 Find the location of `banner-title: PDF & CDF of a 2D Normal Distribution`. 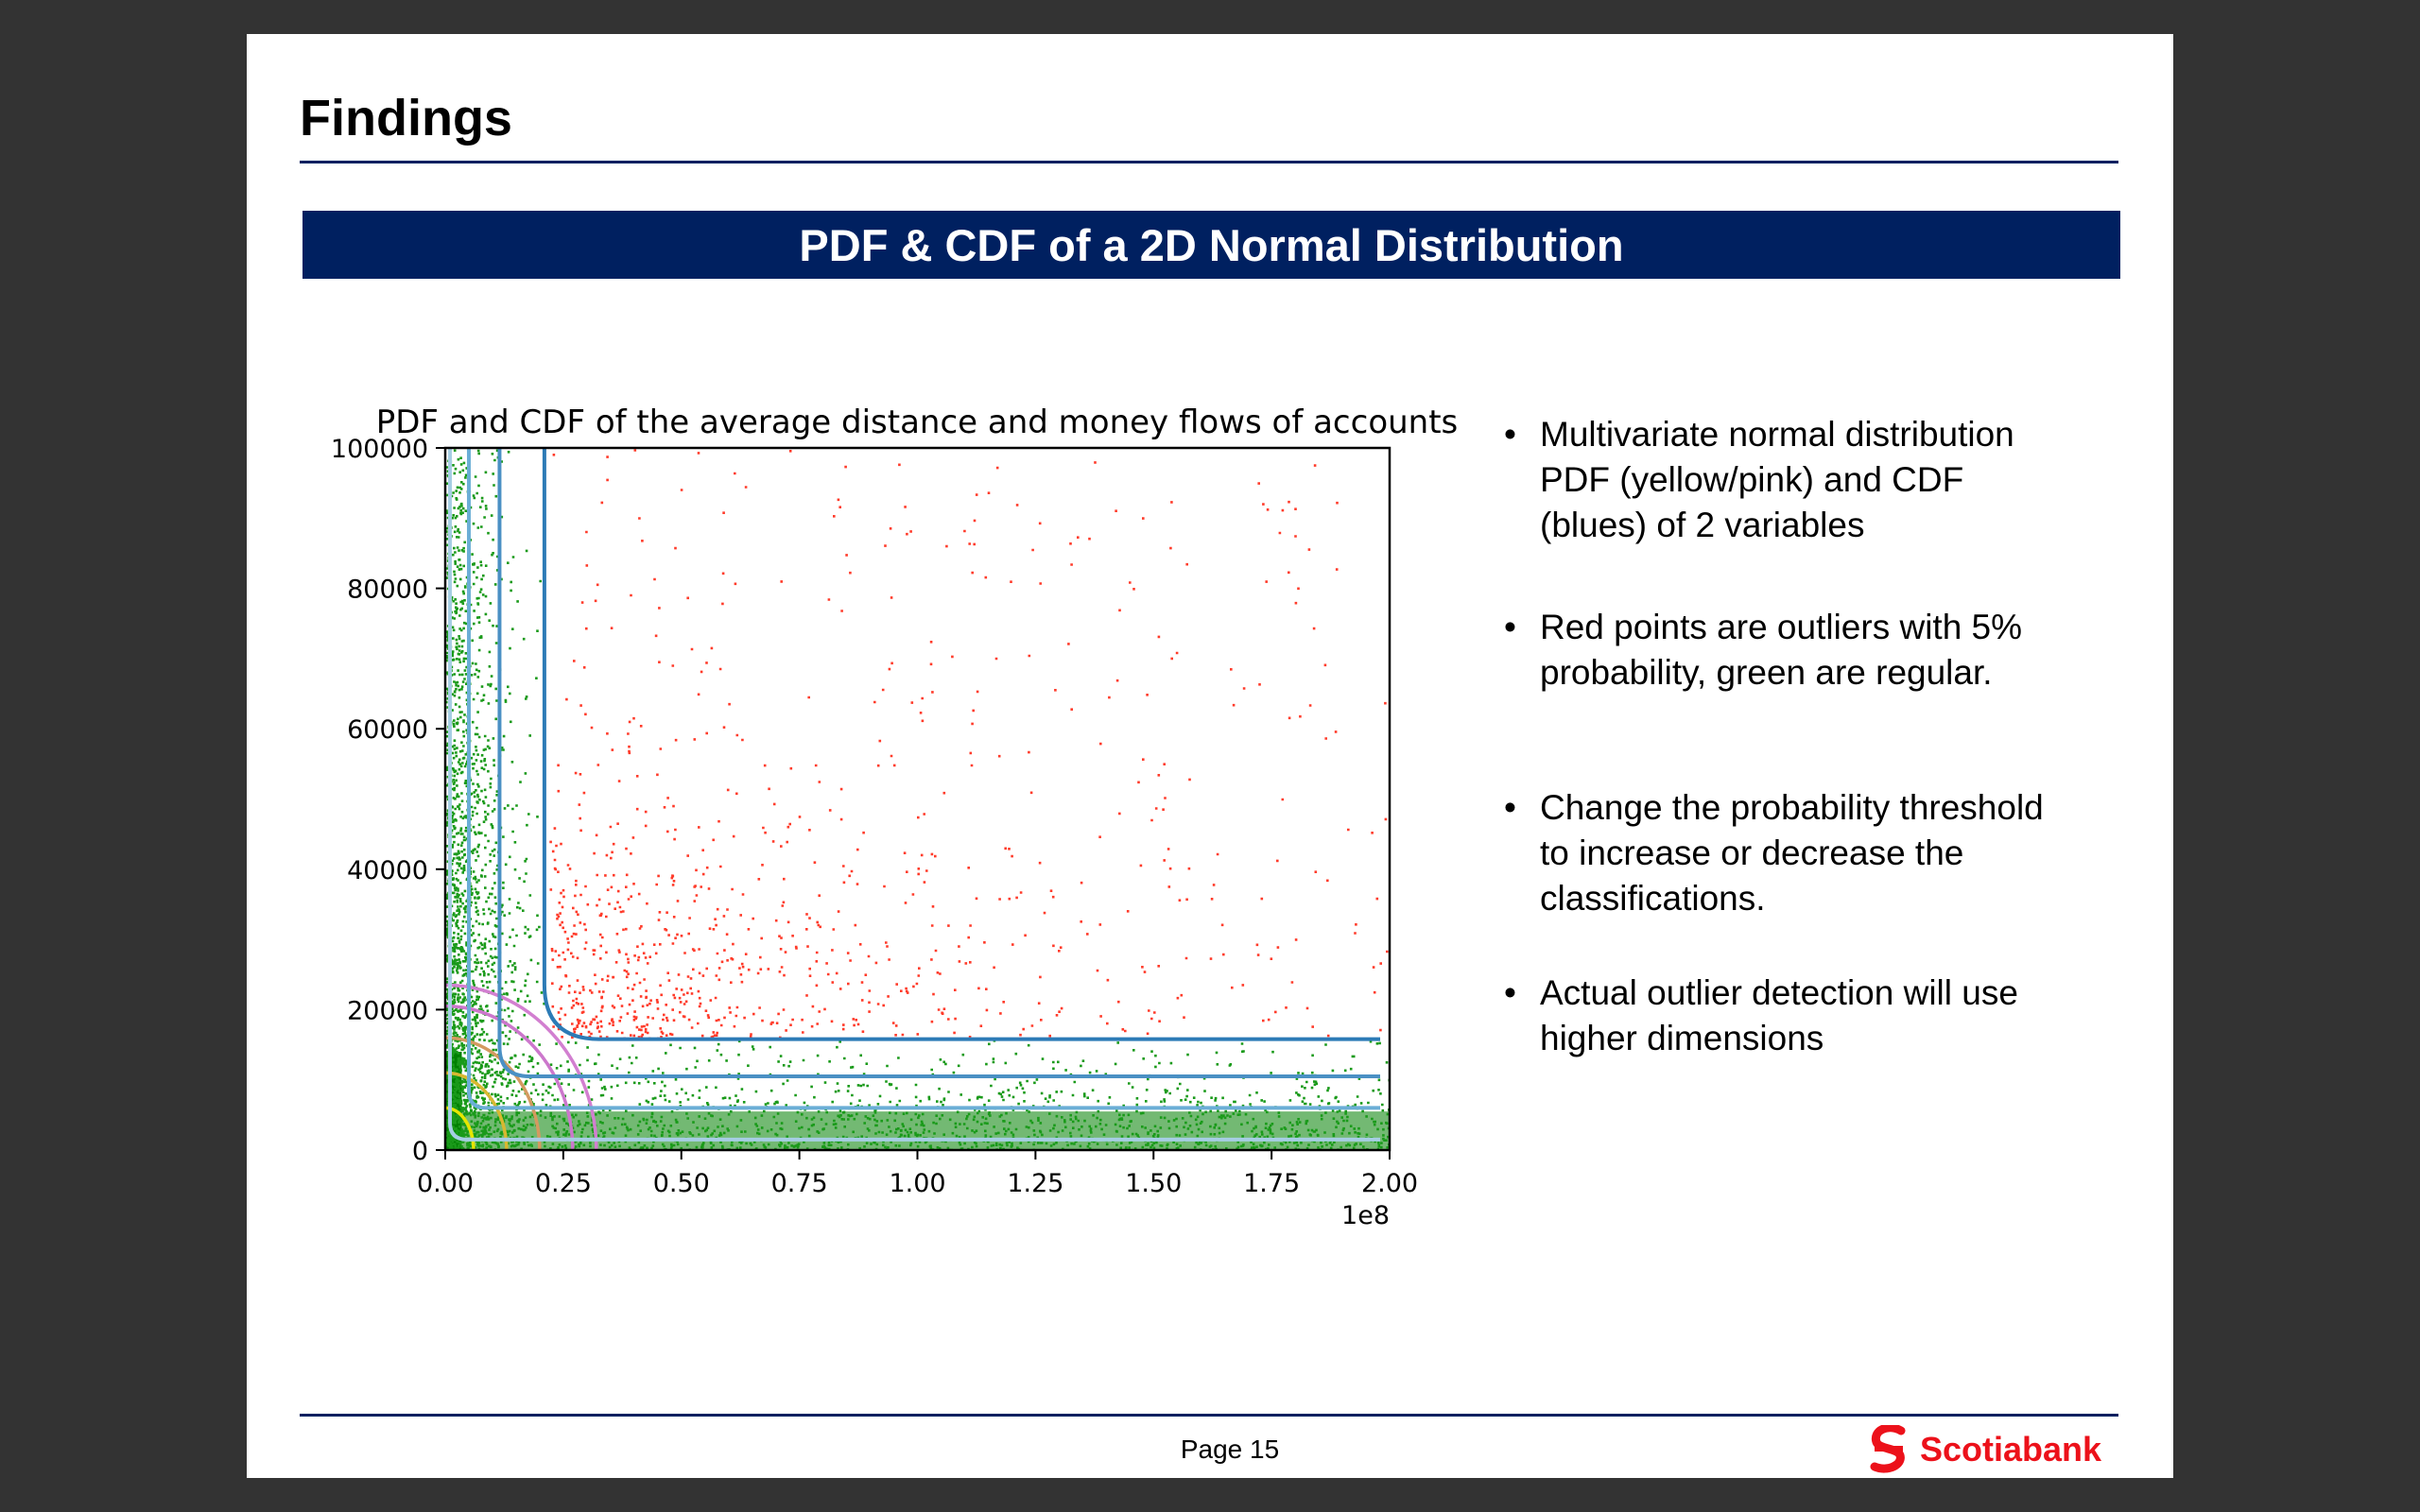

banner-title: PDF & CDF of a 2D Normal Distribution is located at coordinates (1211, 244).